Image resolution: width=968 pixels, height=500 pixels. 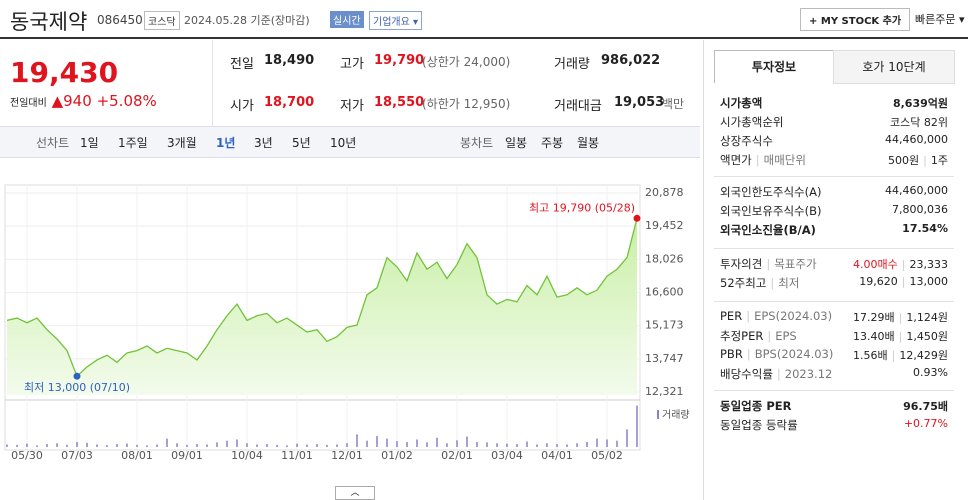 I want to click on y-tick-label: 19,452, so click(x=664, y=225).